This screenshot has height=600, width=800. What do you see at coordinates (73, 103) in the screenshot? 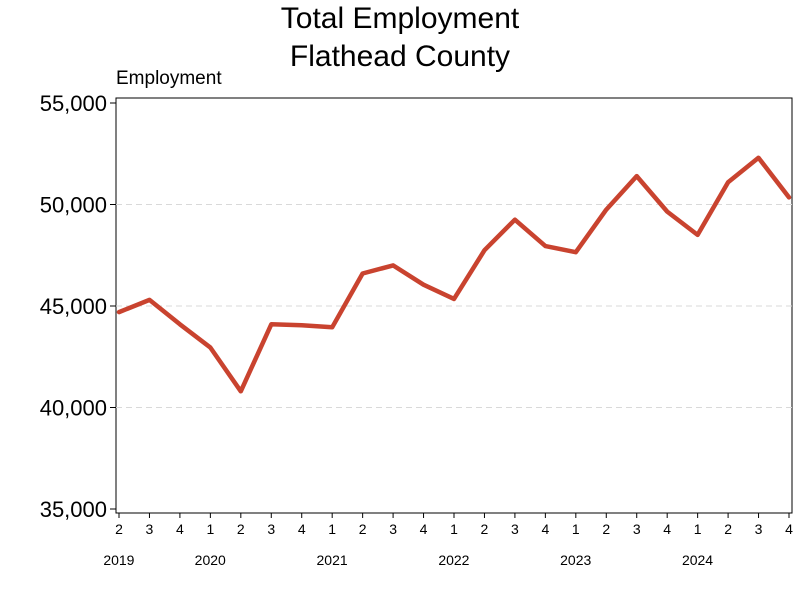
I see `y-tick-label: 55,000` at bounding box center [73, 103].